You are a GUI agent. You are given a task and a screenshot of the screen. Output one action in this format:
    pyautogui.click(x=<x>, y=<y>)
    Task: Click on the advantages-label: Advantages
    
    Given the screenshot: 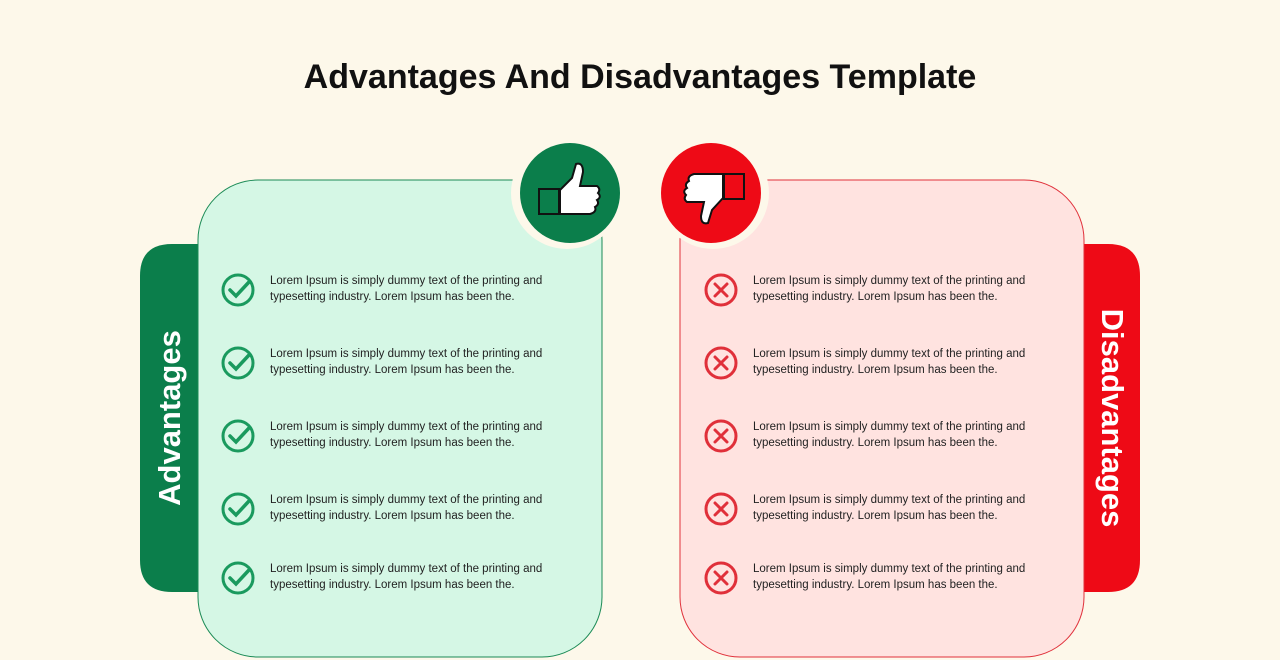 What is the action you would take?
    pyautogui.click(x=169, y=418)
    